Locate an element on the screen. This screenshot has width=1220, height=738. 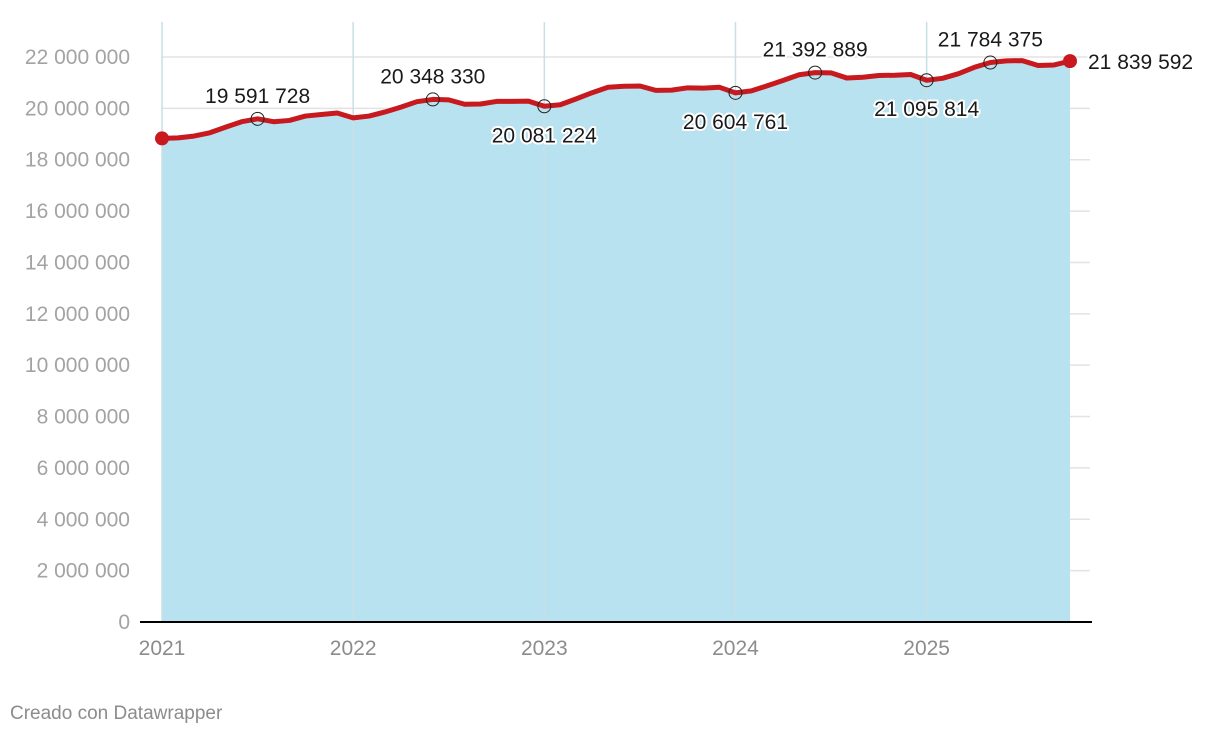
annotation-label: 20 081 224 is located at coordinates (544, 135).